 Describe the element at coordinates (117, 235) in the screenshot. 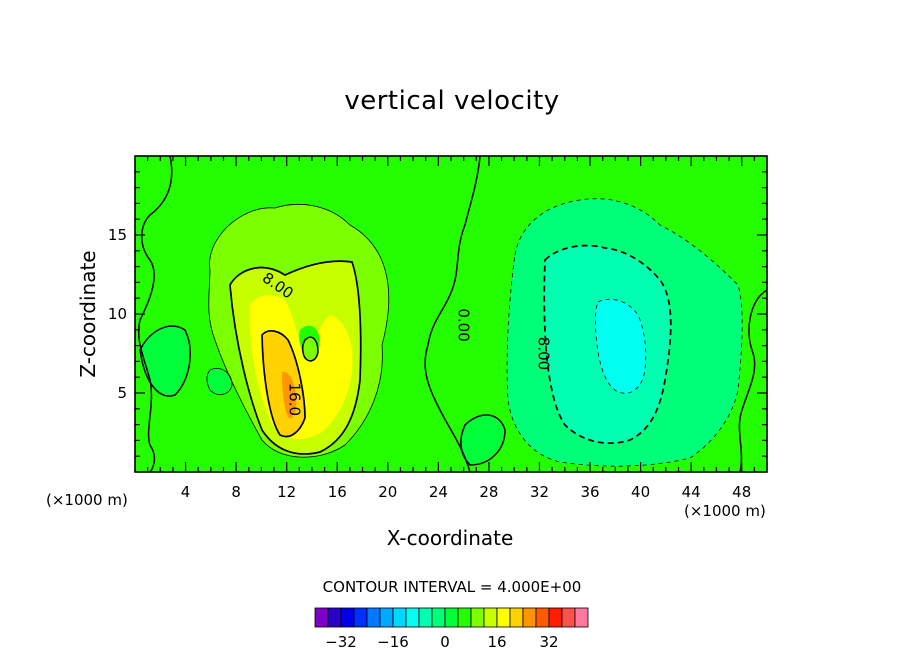

I see `y-tick-label-2: 15` at that location.